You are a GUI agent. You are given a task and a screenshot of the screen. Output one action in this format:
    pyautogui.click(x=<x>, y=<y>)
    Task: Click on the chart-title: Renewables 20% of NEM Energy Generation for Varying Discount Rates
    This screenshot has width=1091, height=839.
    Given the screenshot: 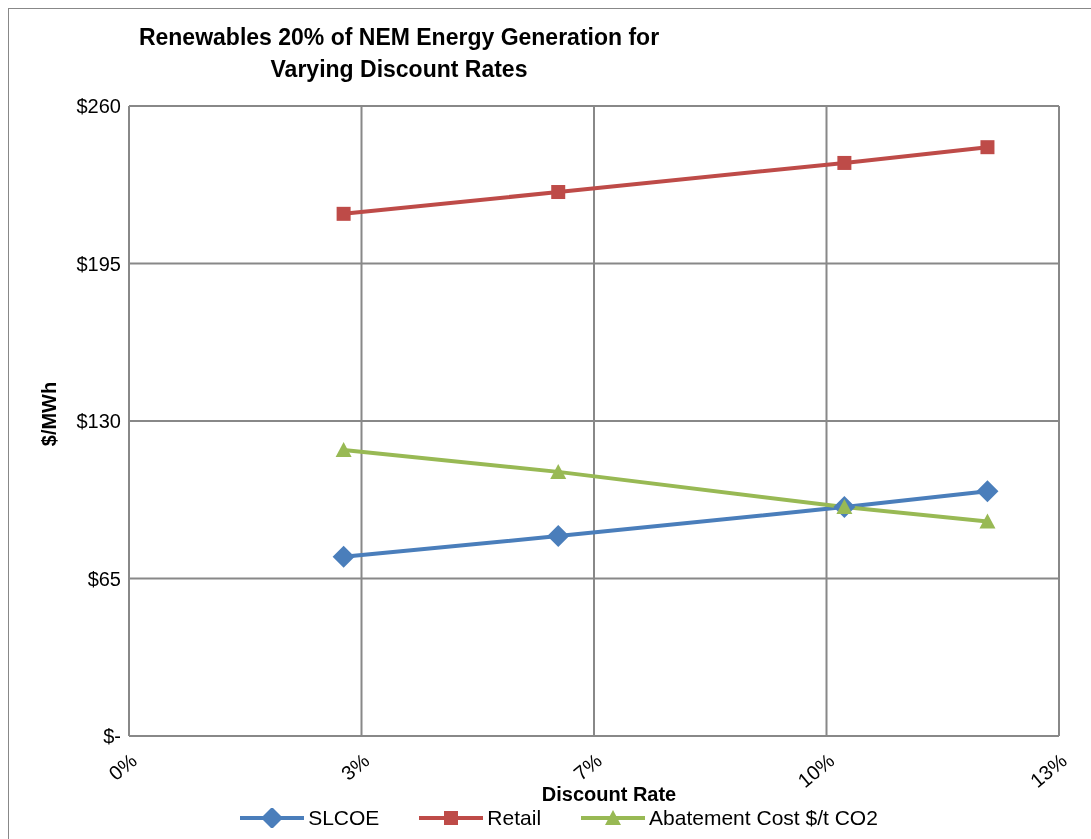 What is the action you would take?
    pyautogui.click(x=399, y=53)
    